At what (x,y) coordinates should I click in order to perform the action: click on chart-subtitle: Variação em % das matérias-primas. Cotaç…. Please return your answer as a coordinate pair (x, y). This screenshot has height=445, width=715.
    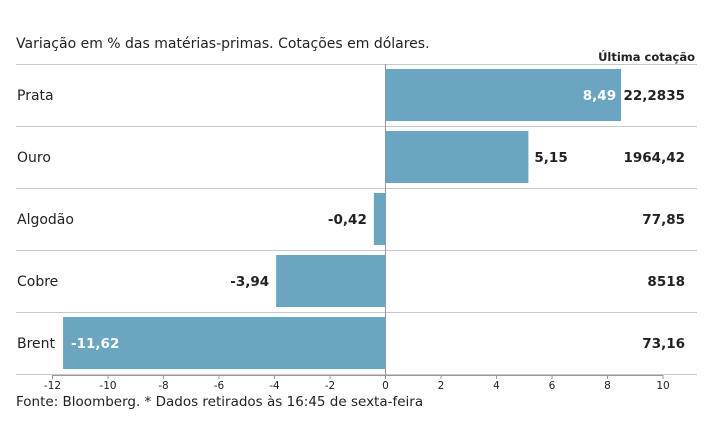
    Looking at the image, I should click on (223, 44).